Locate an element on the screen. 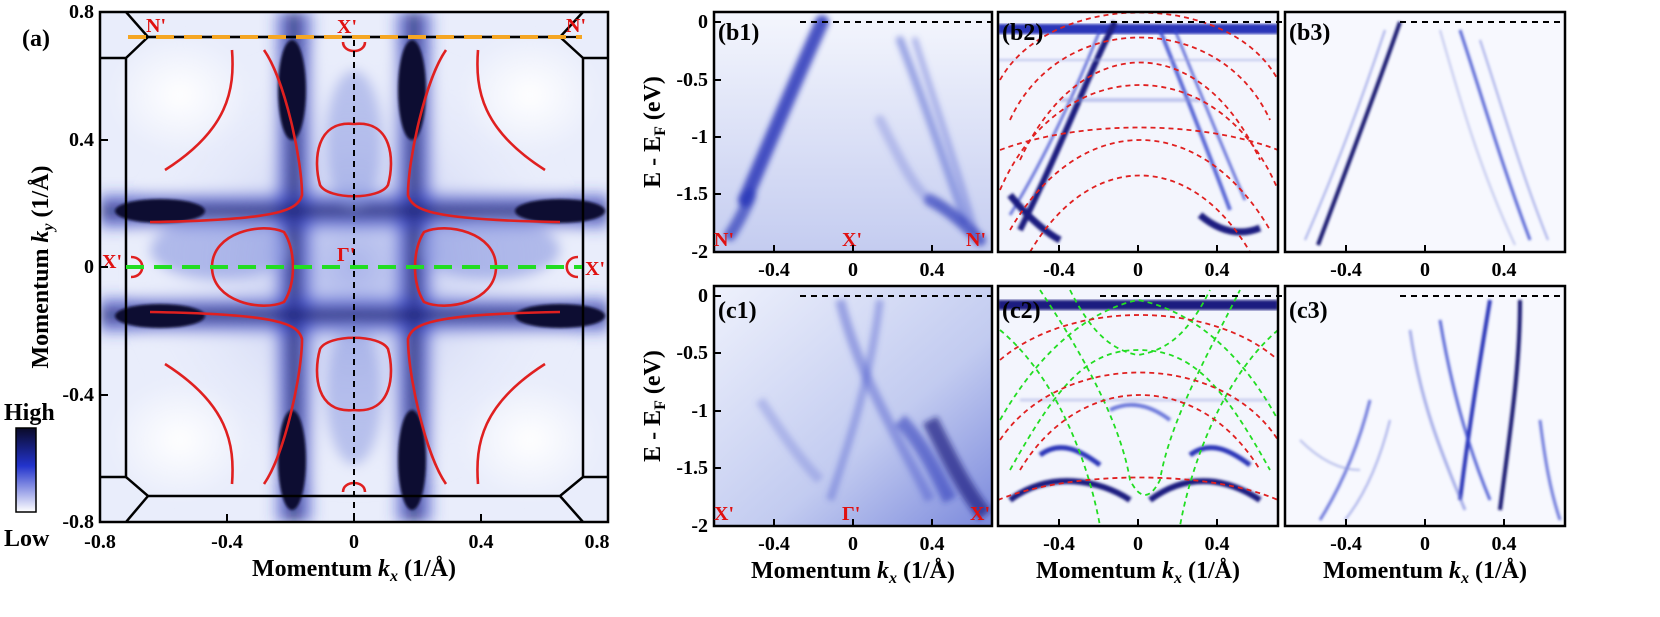 The height and width of the screenshot is (617, 1660). contour-pocket-left is located at coordinates (252, 267).